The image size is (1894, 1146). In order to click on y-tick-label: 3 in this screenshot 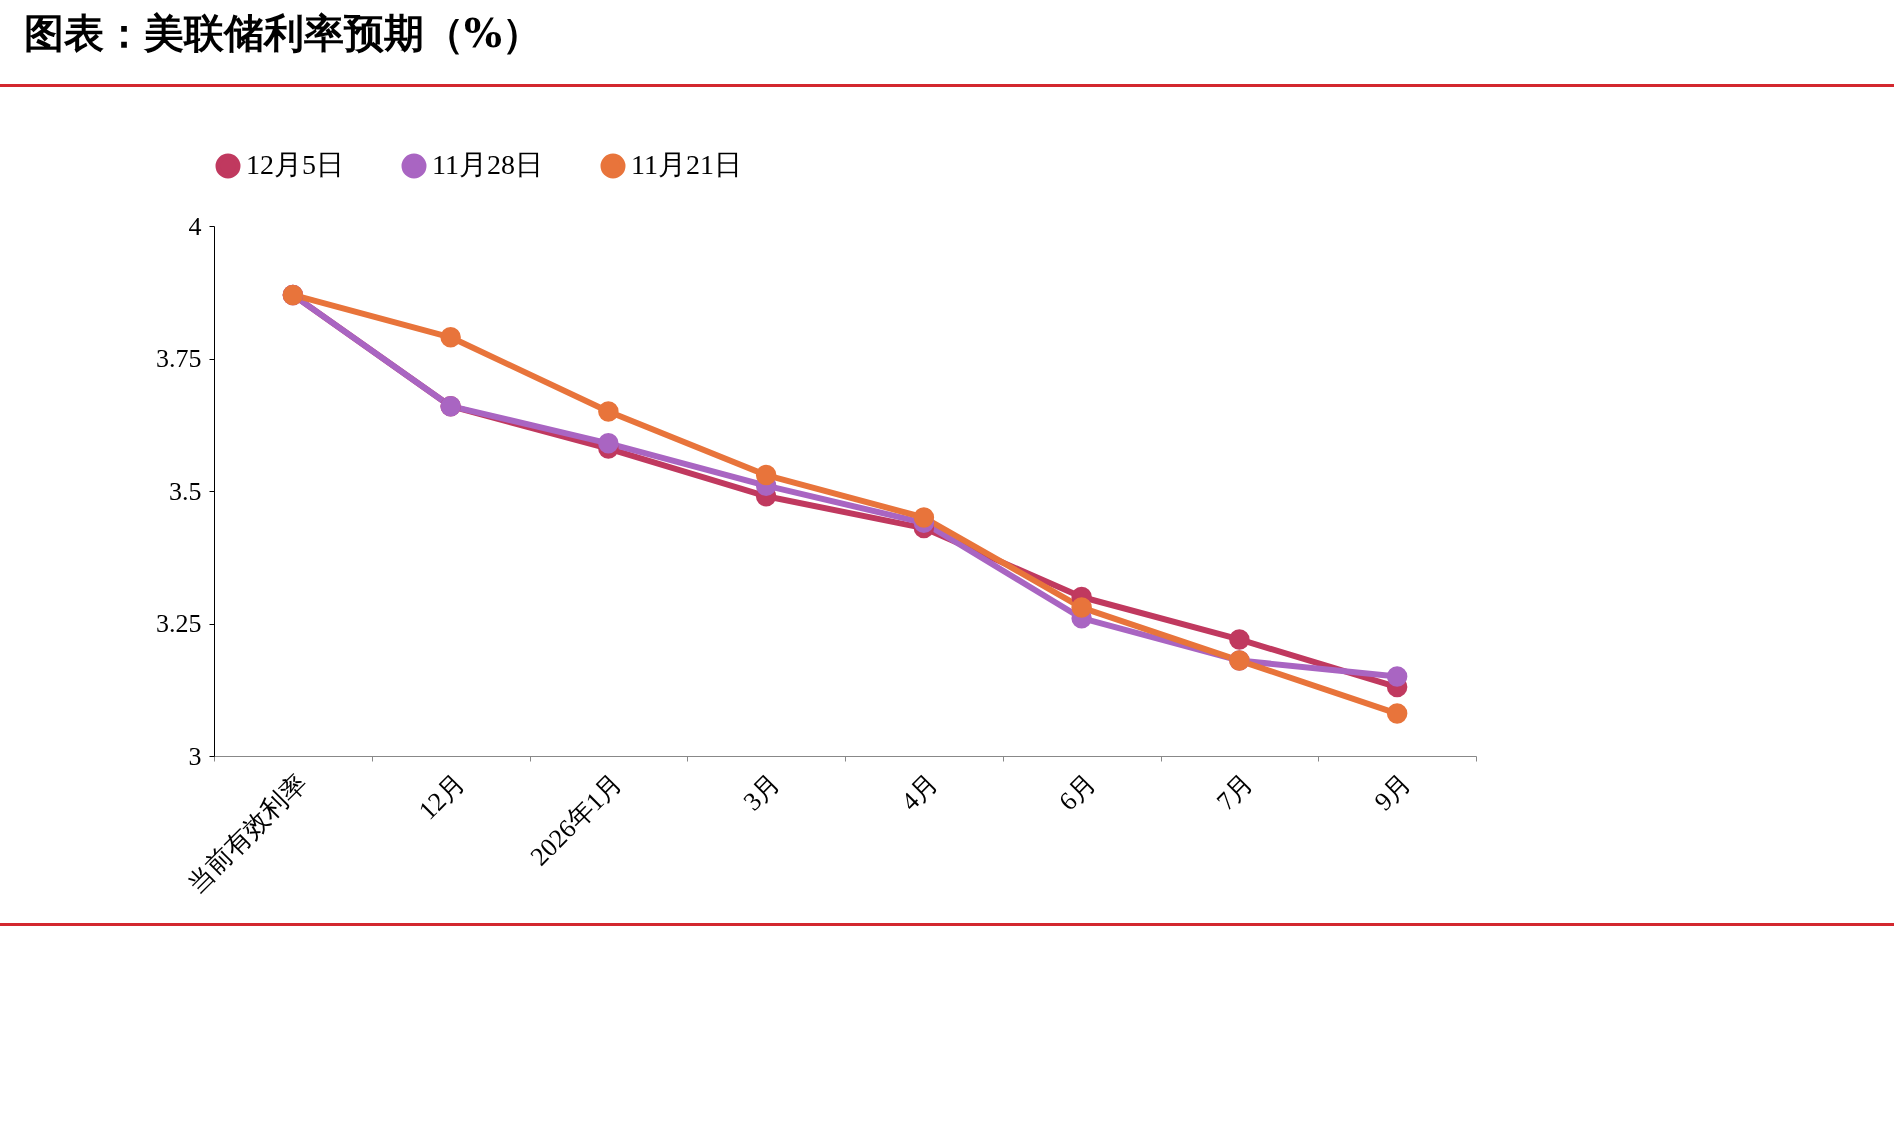, I will do `click(195, 756)`.